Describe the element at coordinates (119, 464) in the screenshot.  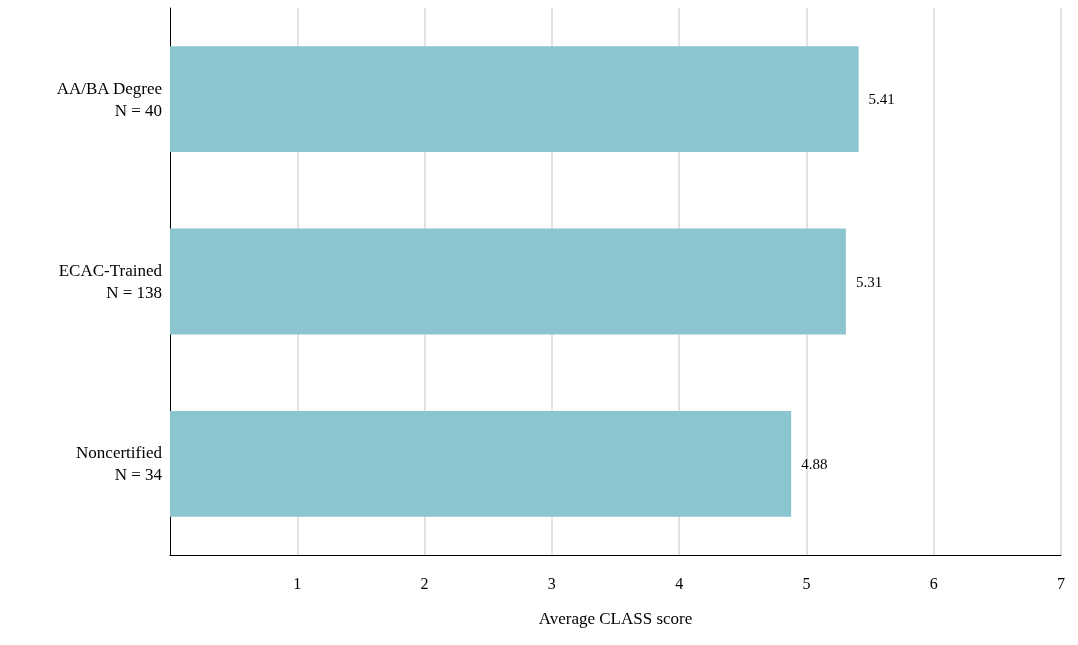
I see `y-tick-label: Noncertified N = 34` at that location.